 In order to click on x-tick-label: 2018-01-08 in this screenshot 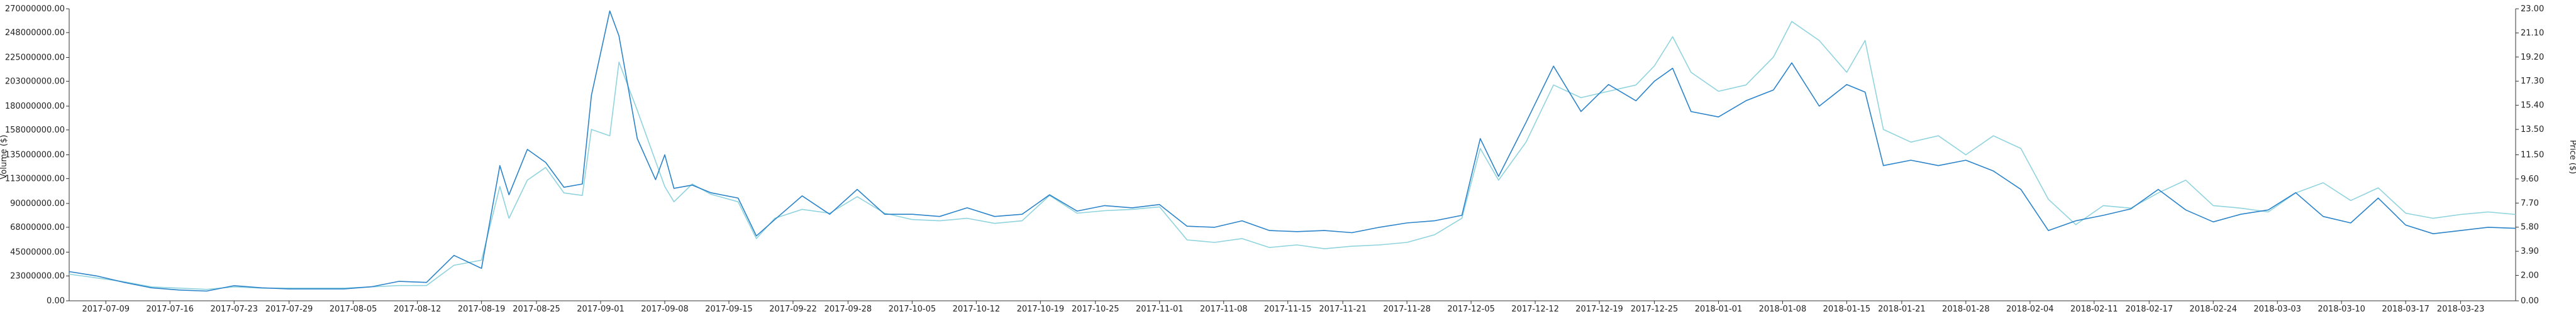, I will do `click(1783, 309)`.